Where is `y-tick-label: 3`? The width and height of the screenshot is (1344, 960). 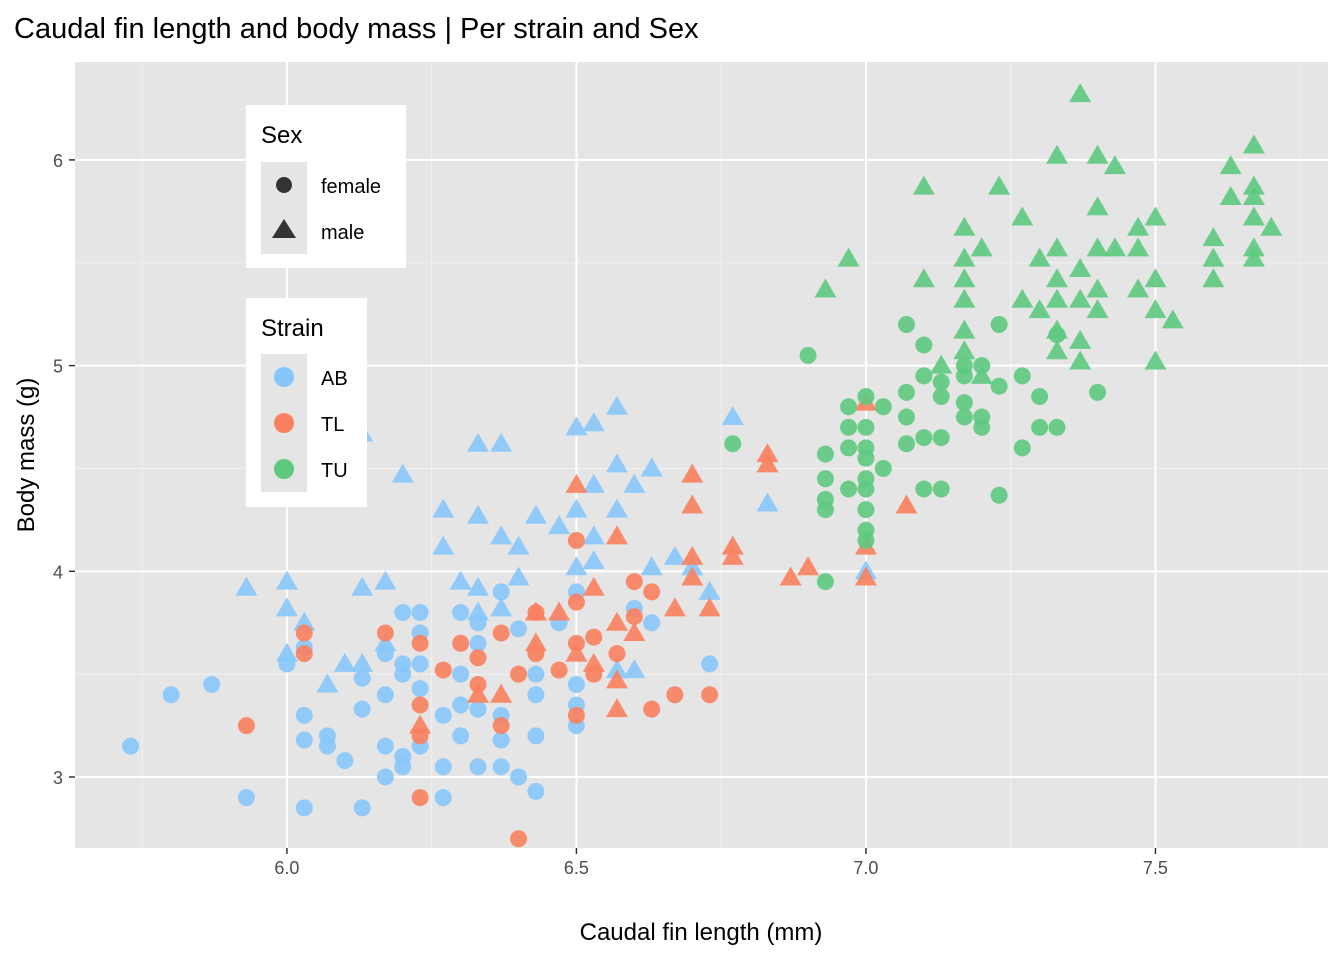 y-tick-label: 3 is located at coordinates (58, 778).